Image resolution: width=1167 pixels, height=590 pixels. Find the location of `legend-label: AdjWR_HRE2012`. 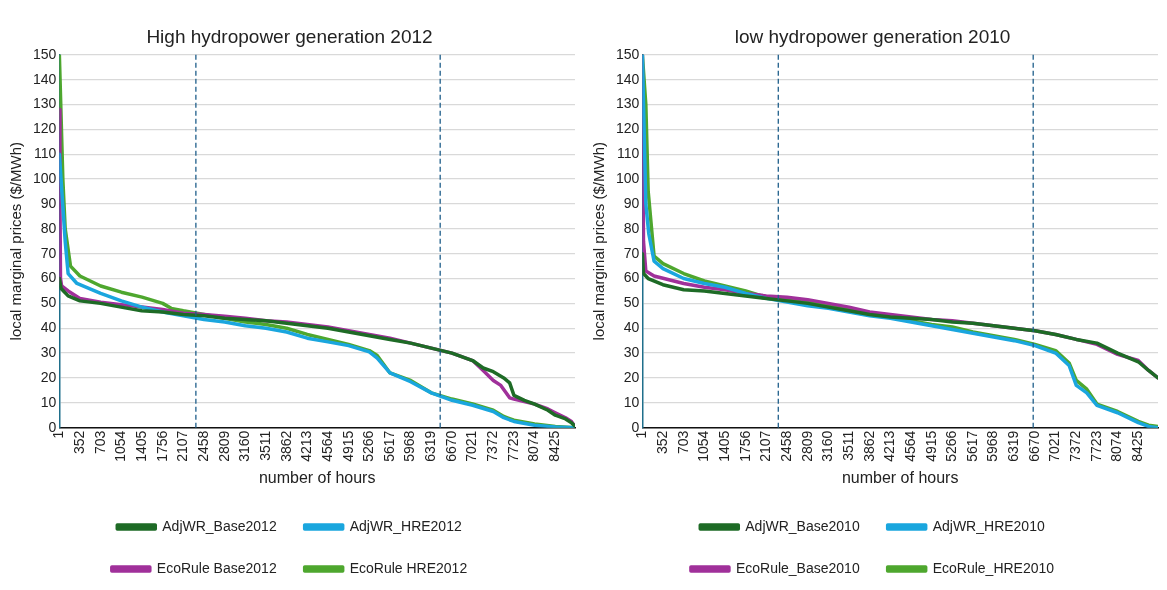

legend-label: AdjWR_HRE2012 is located at coordinates (405, 525).